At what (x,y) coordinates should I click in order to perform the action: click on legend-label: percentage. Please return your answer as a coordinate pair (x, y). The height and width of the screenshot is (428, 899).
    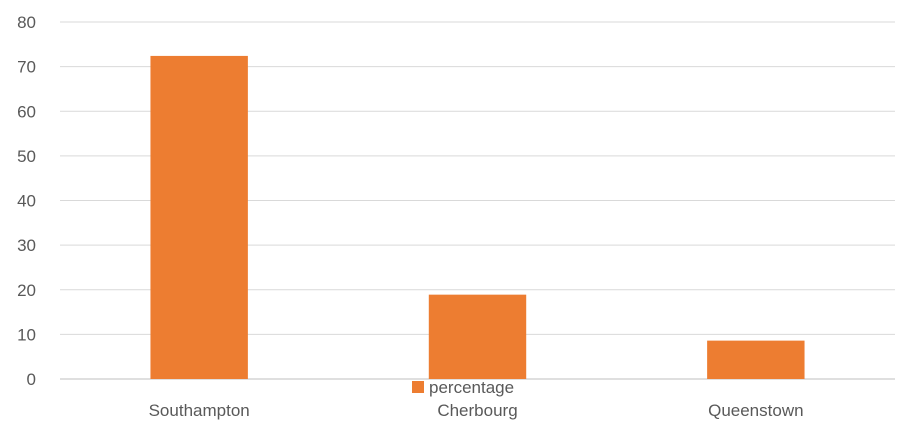
    Looking at the image, I should click on (471, 387).